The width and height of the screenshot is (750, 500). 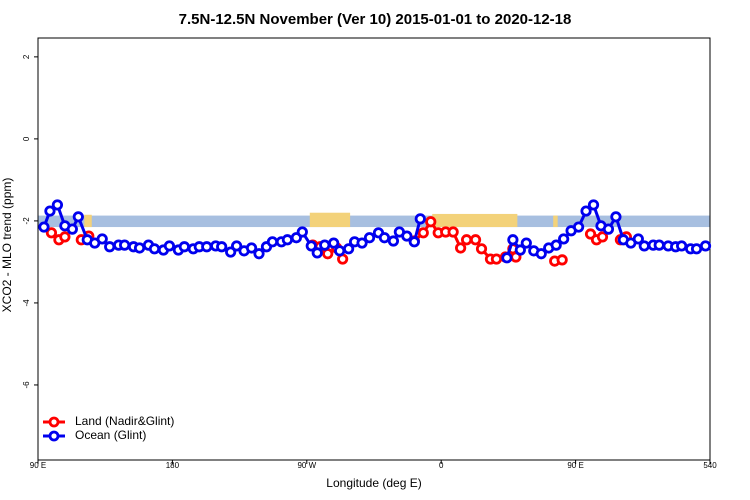 What do you see at coordinates (7, 245) in the screenshot?
I see `y-axis-label: XCO2 - MLO trend (ppm)` at bounding box center [7, 245].